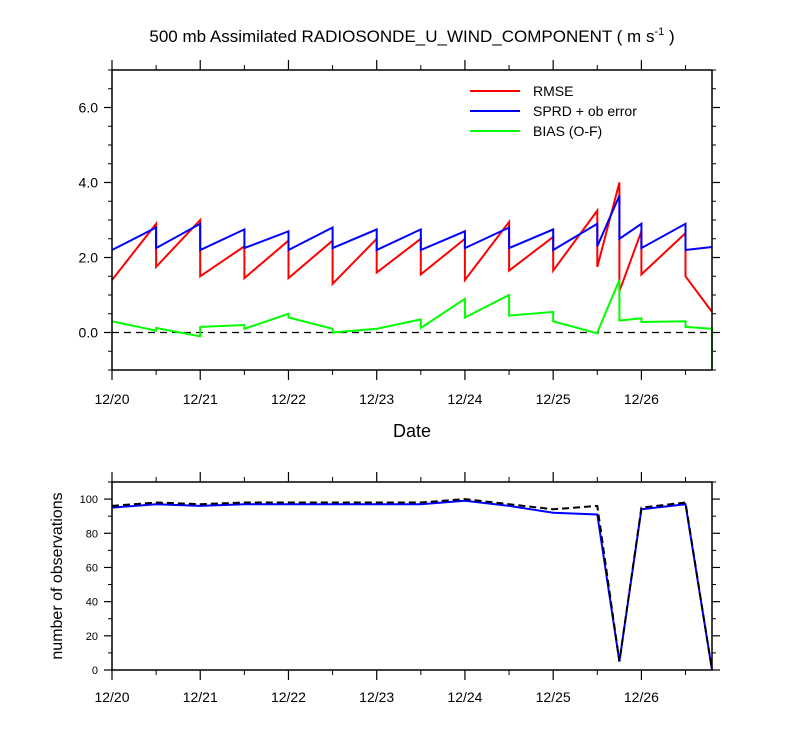 The width and height of the screenshot is (800, 755). Describe the element at coordinates (553, 399) in the screenshot. I see `top-xtick-label: 12/25` at that location.